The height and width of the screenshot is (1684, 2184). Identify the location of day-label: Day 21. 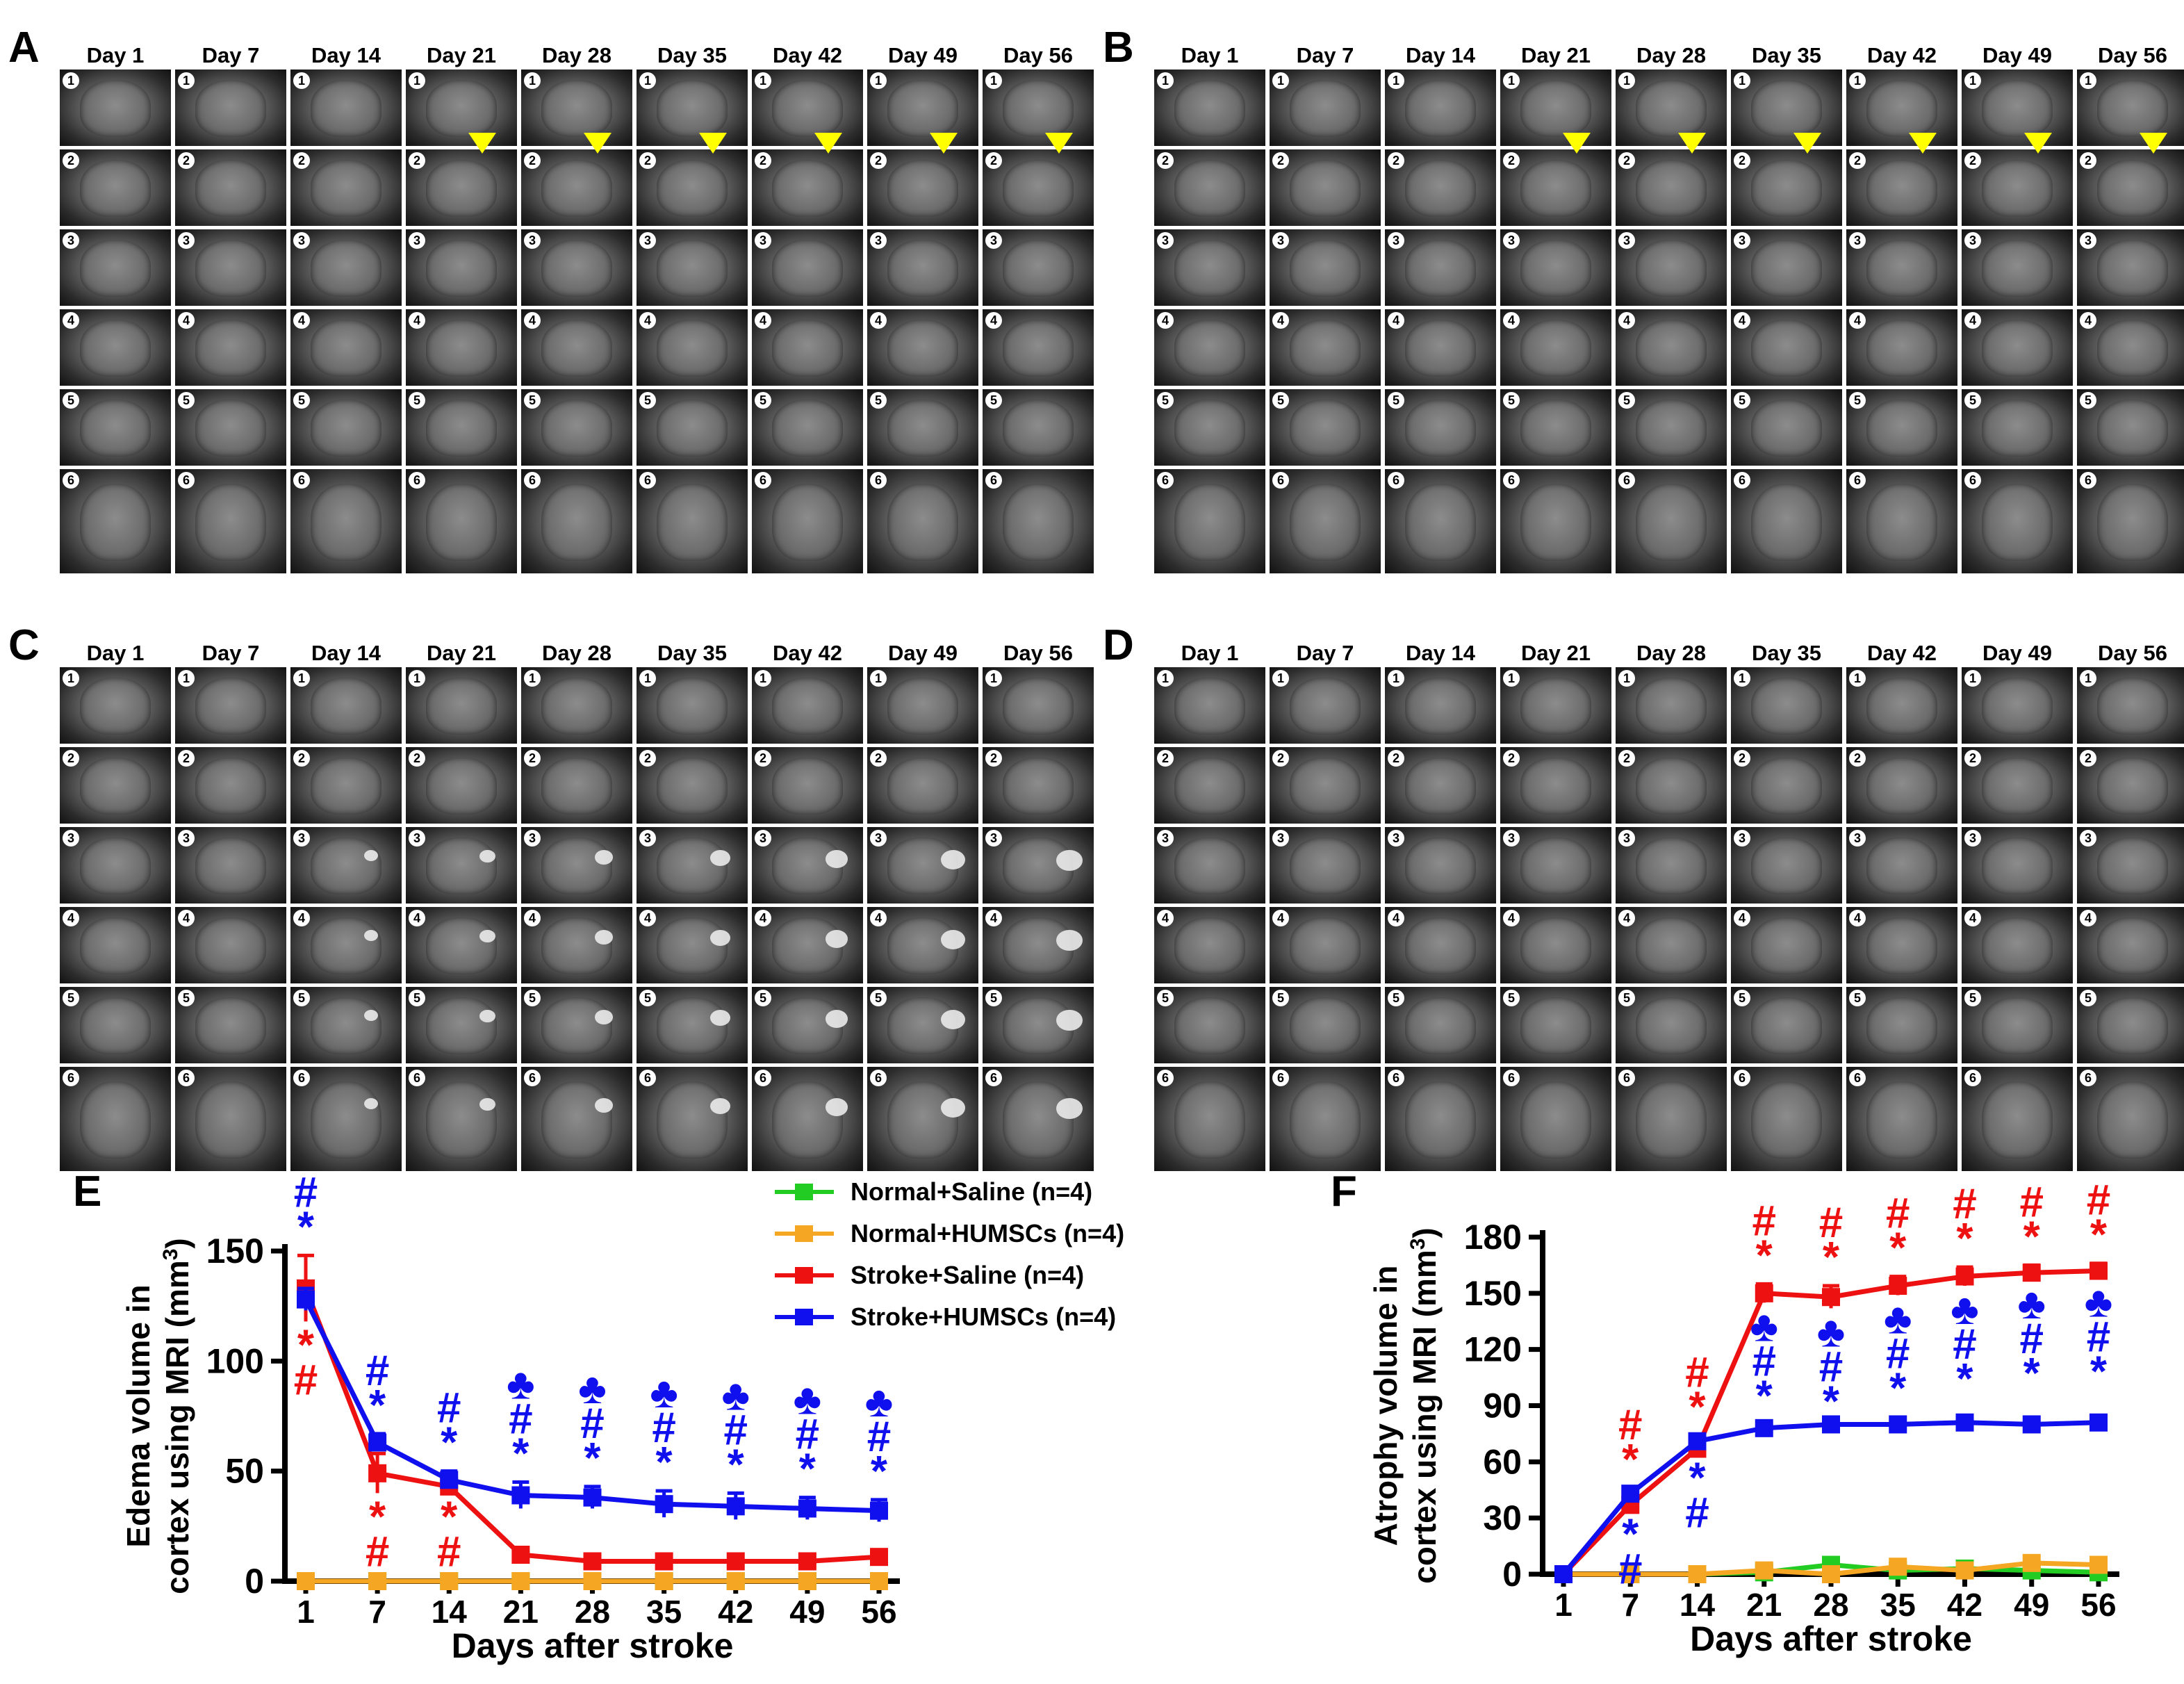
(461, 653).